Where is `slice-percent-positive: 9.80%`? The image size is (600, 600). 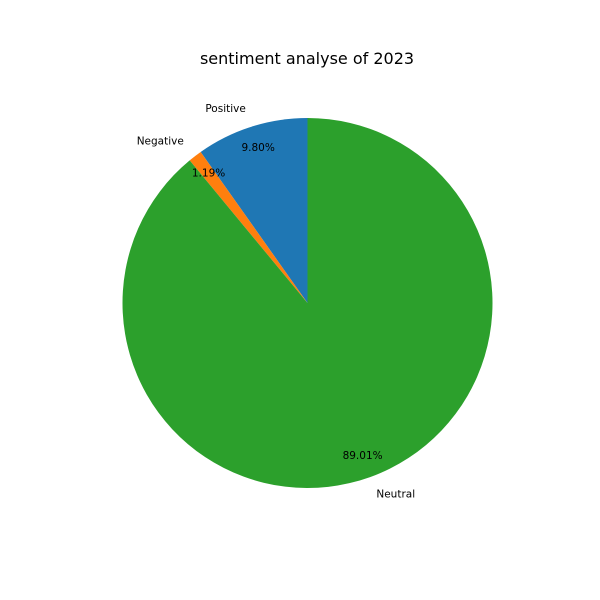
slice-percent-positive: 9.80% is located at coordinates (257, 148).